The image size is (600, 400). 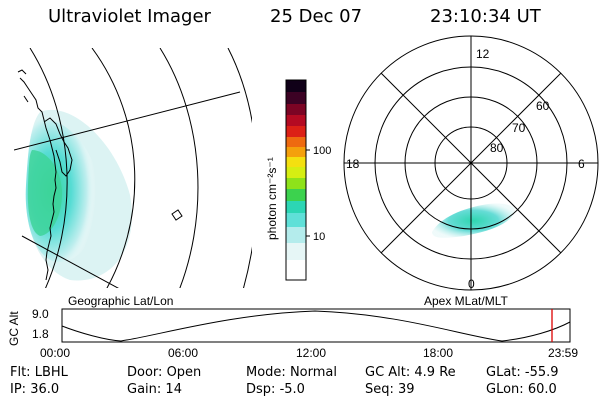 What do you see at coordinates (145, 372) in the screenshot?
I see `status-label: Door:` at bounding box center [145, 372].